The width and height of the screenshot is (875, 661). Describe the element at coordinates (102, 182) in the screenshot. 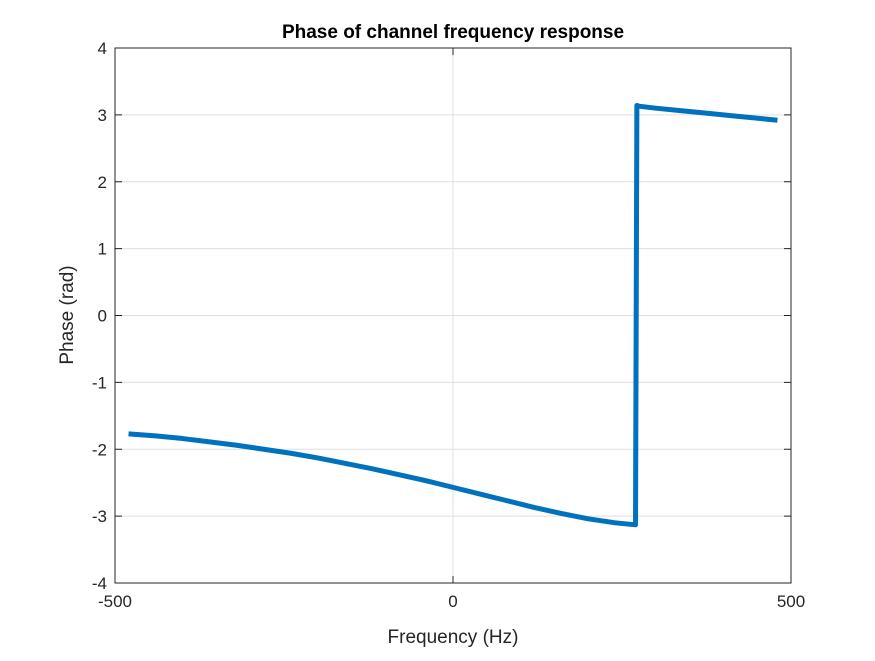

I see `y-tick-label-2: 2` at that location.